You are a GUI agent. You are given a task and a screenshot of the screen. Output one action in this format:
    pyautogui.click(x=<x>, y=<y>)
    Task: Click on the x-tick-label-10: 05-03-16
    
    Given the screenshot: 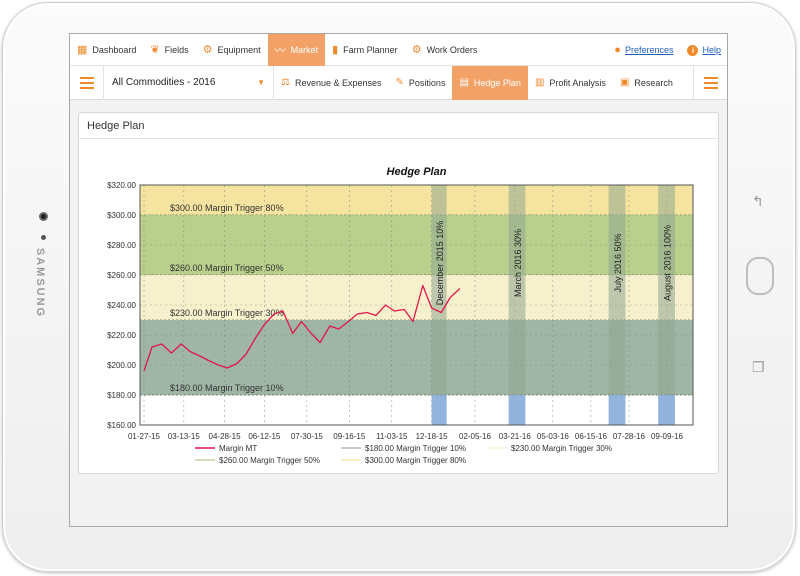 What is the action you would take?
    pyautogui.click(x=553, y=436)
    